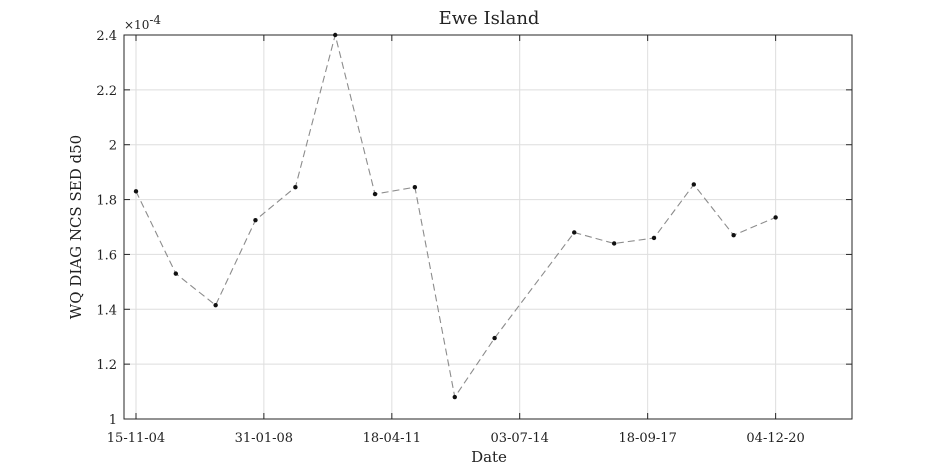 The image size is (945, 476). Describe the element at coordinates (489, 457) in the screenshot. I see `x-axis-label: Date` at that location.